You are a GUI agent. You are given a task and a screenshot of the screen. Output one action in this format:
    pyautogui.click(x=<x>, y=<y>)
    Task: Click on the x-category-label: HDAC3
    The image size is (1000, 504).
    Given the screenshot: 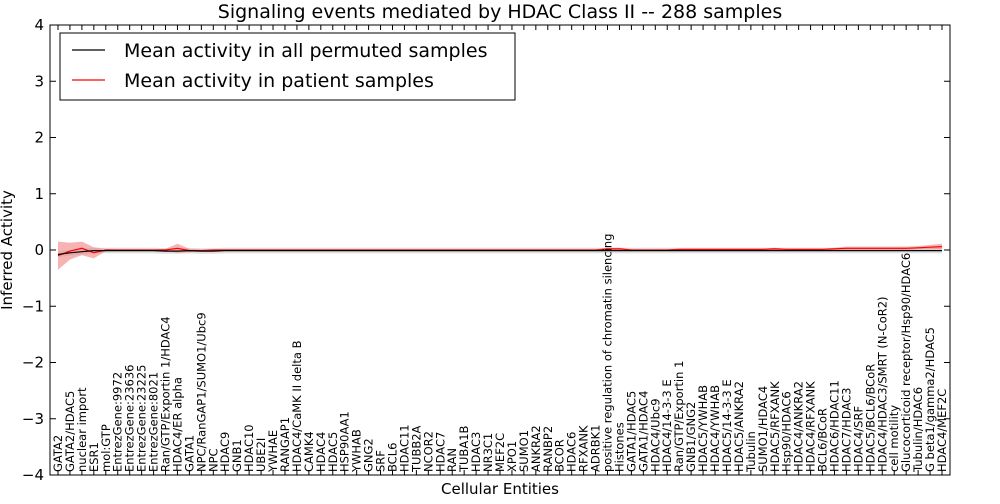 What is the action you would take?
    pyautogui.click(x=476, y=452)
    